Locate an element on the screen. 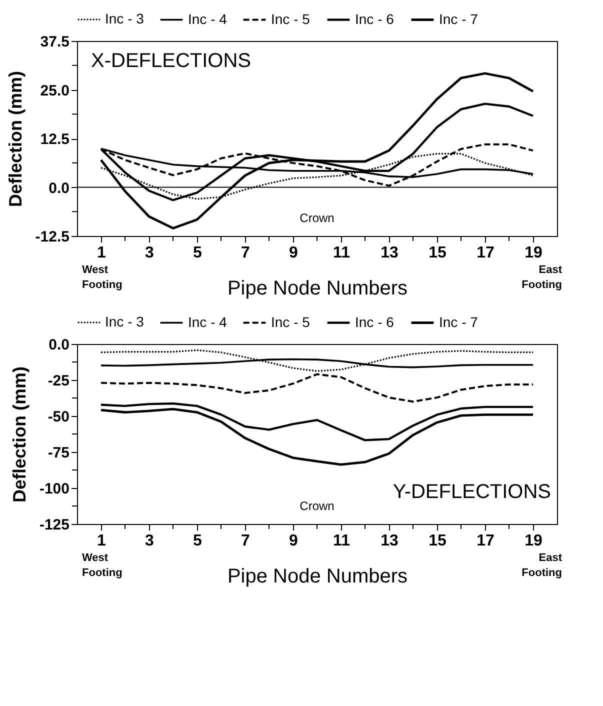 The image size is (603, 706). y-tick-label: -100 is located at coordinates (54, 489).